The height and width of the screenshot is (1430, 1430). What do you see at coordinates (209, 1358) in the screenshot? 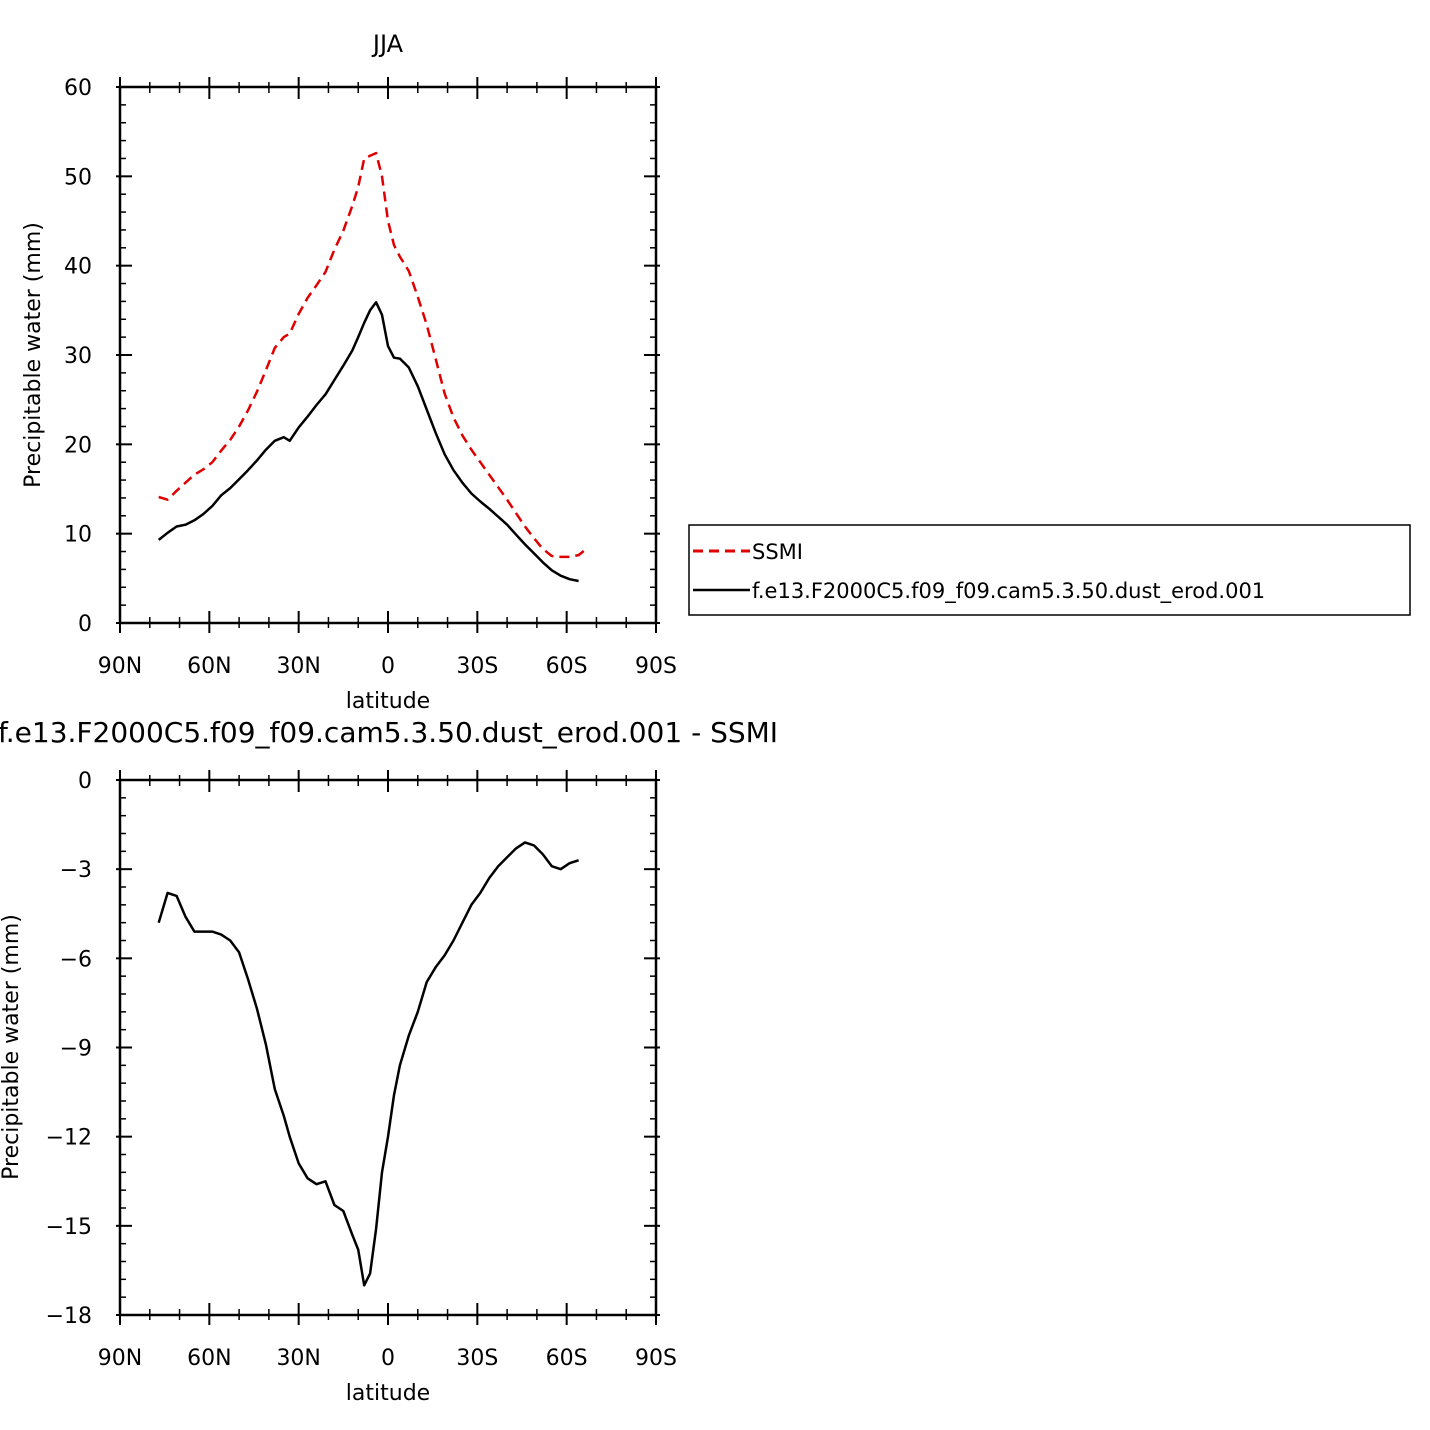
I see `bottom-xtick-label: 60N` at bounding box center [209, 1358].